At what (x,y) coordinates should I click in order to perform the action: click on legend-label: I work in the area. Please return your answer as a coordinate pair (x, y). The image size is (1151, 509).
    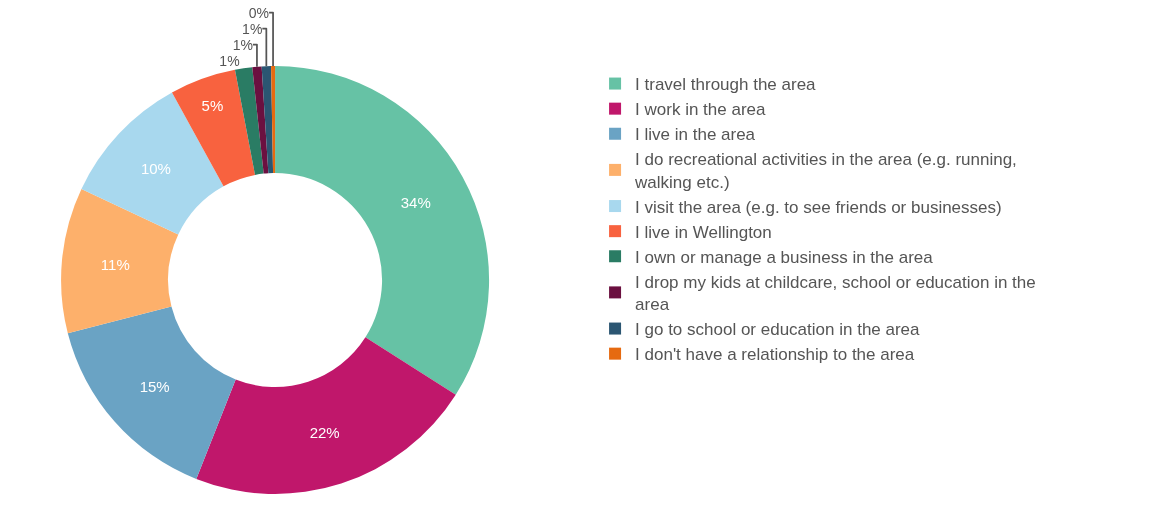
    Looking at the image, I should click on (701, 110).